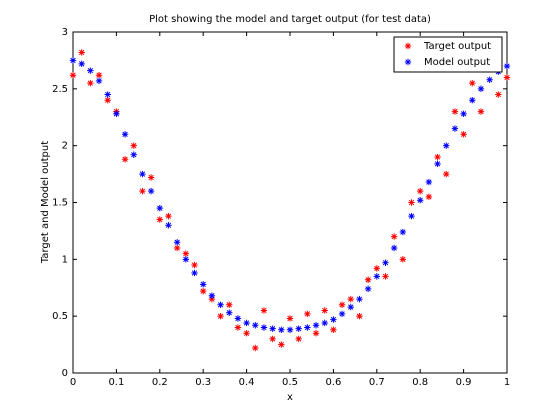 The height and width of the screenshot is (419, 559). I want to click on x-tick-label: 0, so click(73, 382).